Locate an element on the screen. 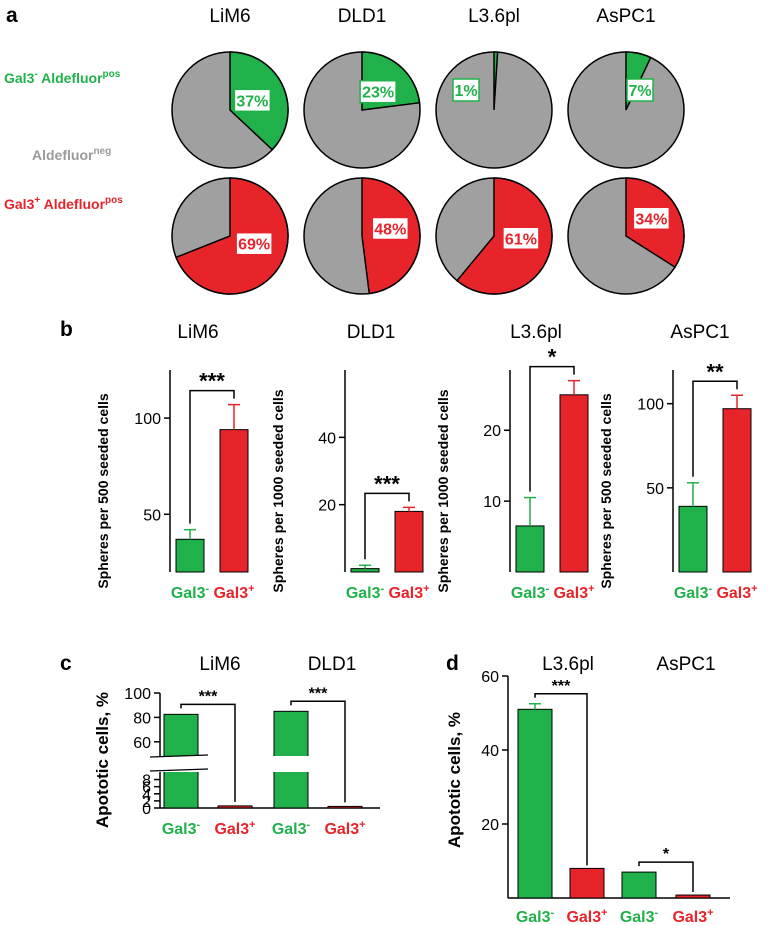 Image resolution: width=778 pixels, height=925 pixels. pie-label-1-0: 69% is located at coordinates (254, 245).